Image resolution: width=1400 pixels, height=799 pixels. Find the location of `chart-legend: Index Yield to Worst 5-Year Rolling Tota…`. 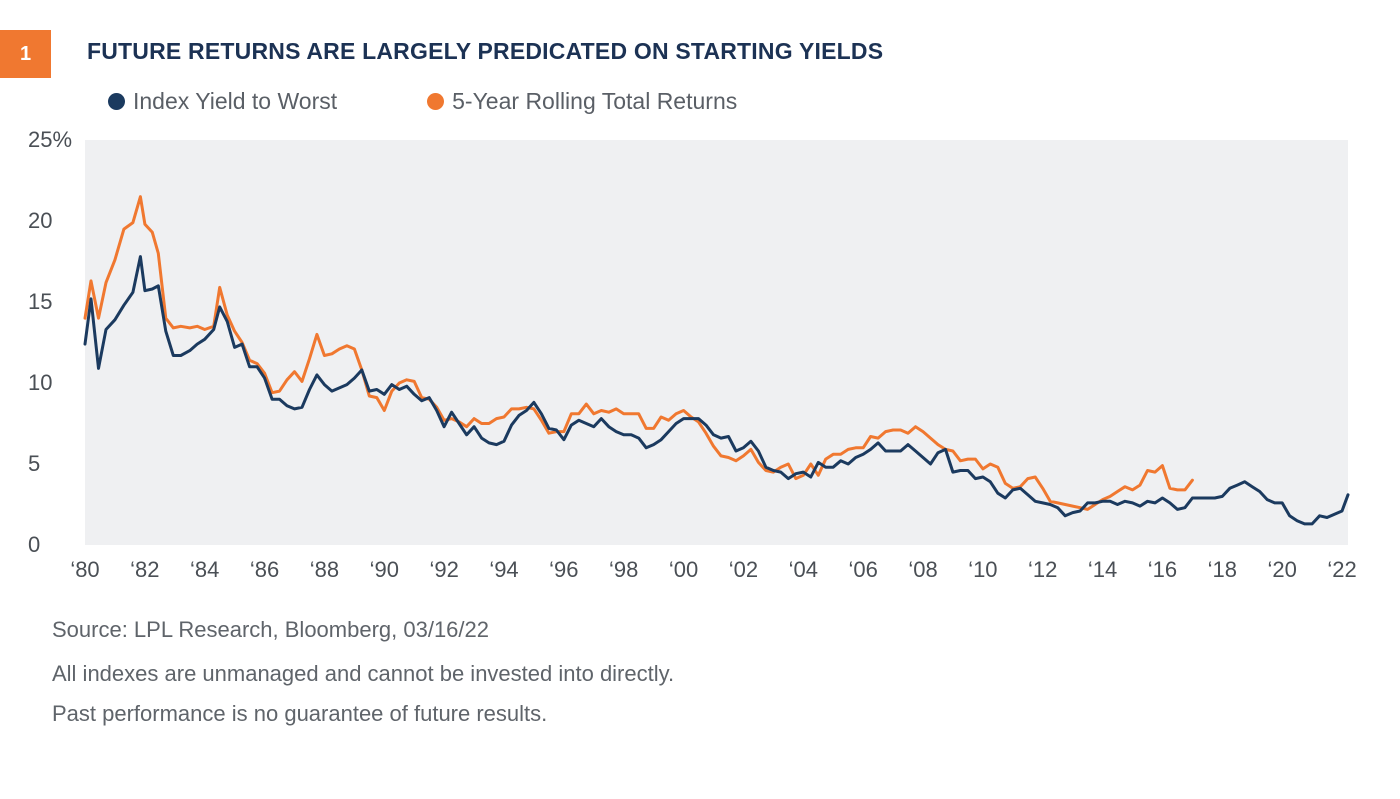

chart-legend: Index Yield to Worst 5-Year Rolling Tota… is located at coordinates (422, 101).